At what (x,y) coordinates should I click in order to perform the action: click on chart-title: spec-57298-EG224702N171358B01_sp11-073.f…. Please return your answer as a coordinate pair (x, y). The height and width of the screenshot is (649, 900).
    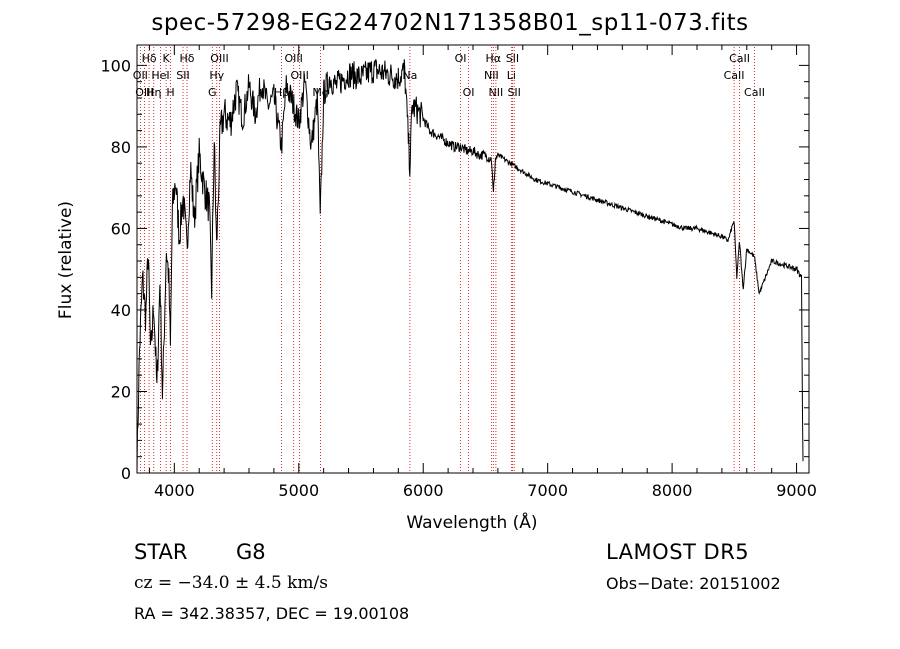
    Looking at the image, I should click on (450, 23).